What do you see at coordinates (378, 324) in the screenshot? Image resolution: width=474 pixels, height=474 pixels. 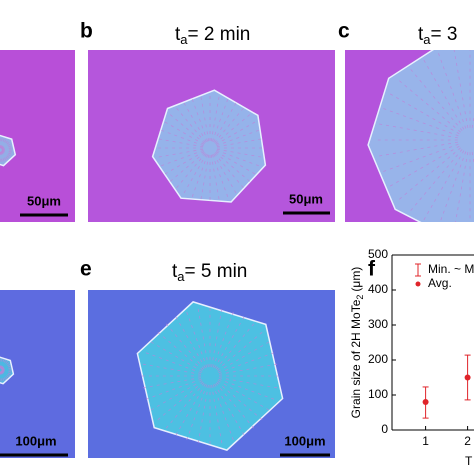 I see `y-tick-label: 300` at bounding box center [378, 324].